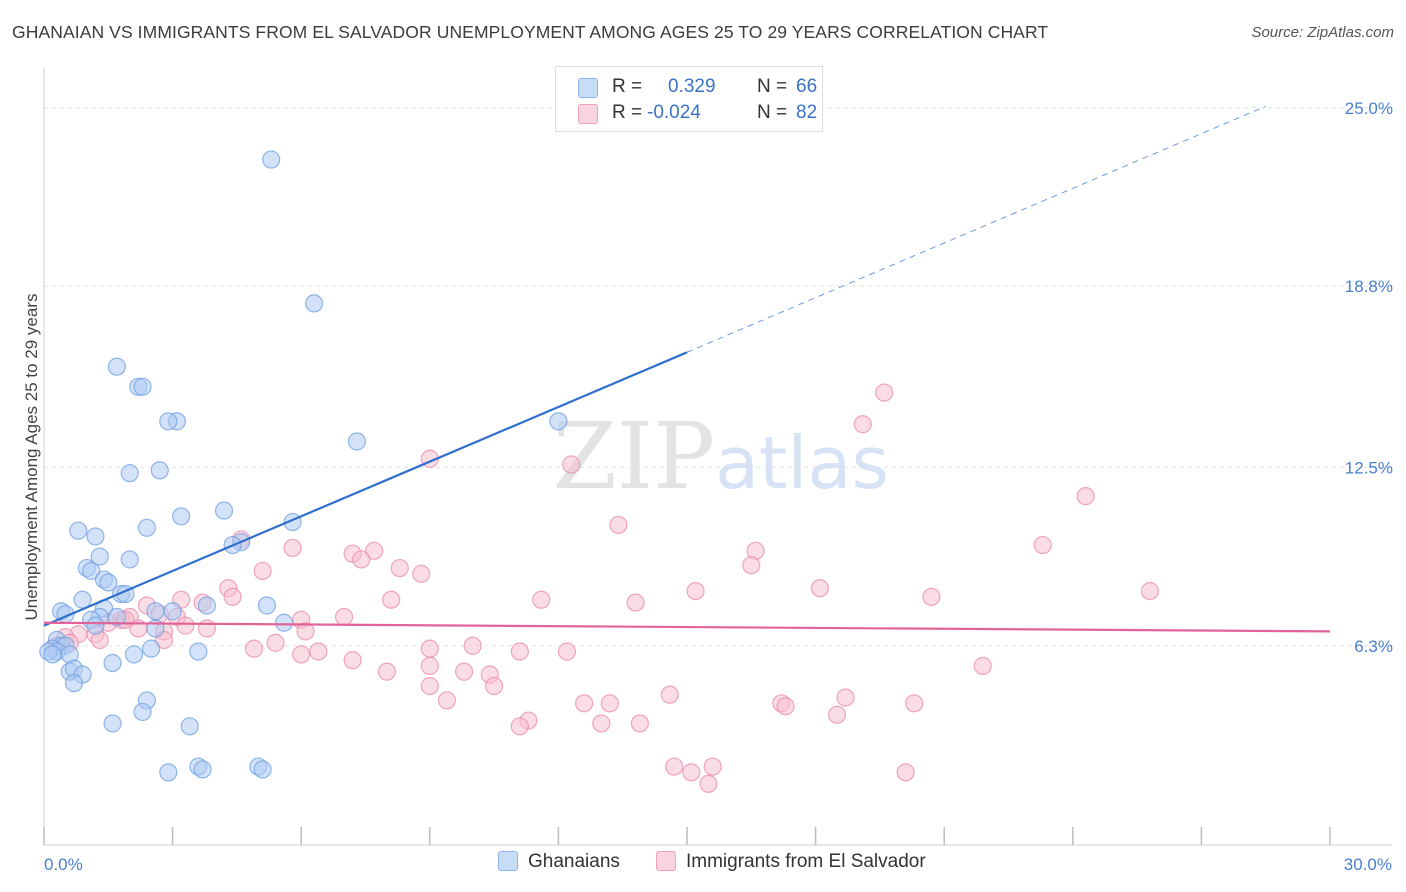 Image resolution: width=1406 pixels, height=892 pixels. What do you see at coordinates (1369, 286) in the screenshot?
I see `y-tick-label: 18.8%` at bounding box center [1369, 286].